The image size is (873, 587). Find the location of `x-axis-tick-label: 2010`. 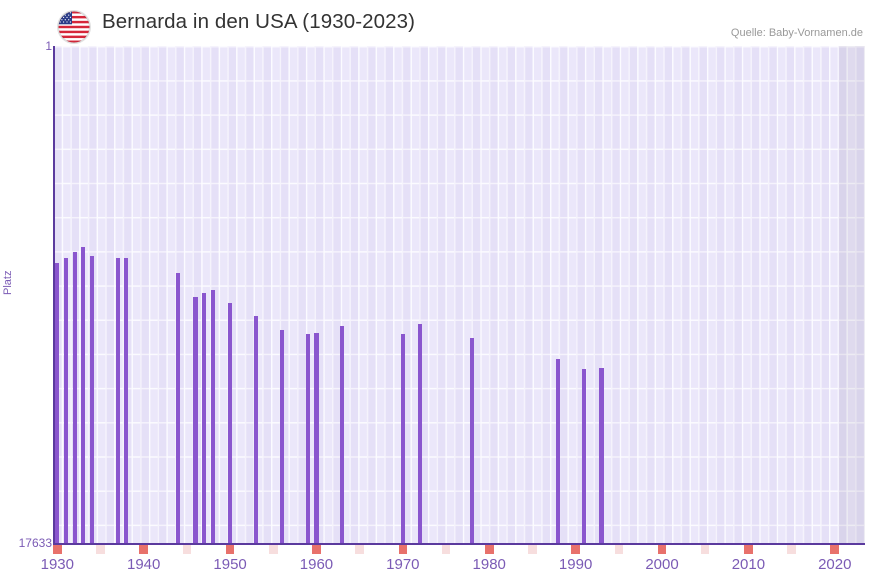

x-axis-tick-label: 2010 is located at coordinates (748, 564).